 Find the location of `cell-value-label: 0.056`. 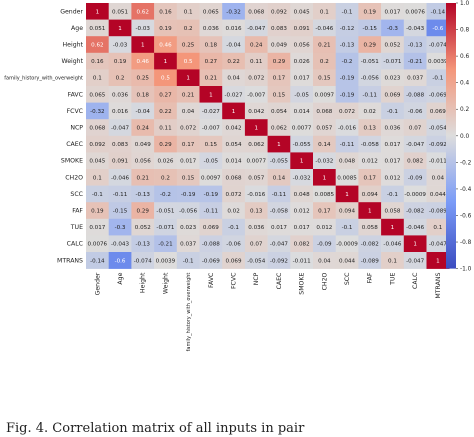

cell-value-label: 0.056 is located at coordinates (143, 162).